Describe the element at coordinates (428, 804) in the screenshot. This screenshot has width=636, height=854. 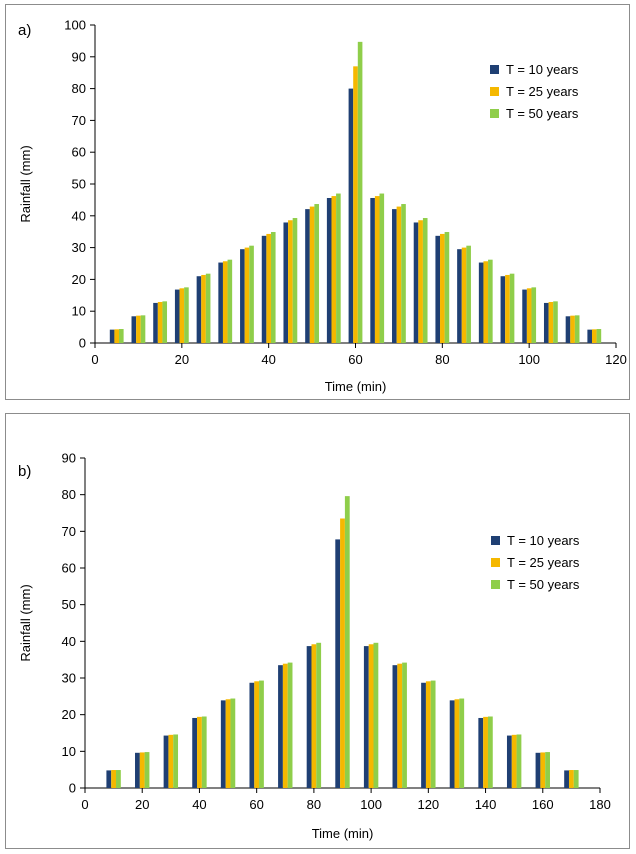
I see `chart-b-x-tick-label: 120` at that location.